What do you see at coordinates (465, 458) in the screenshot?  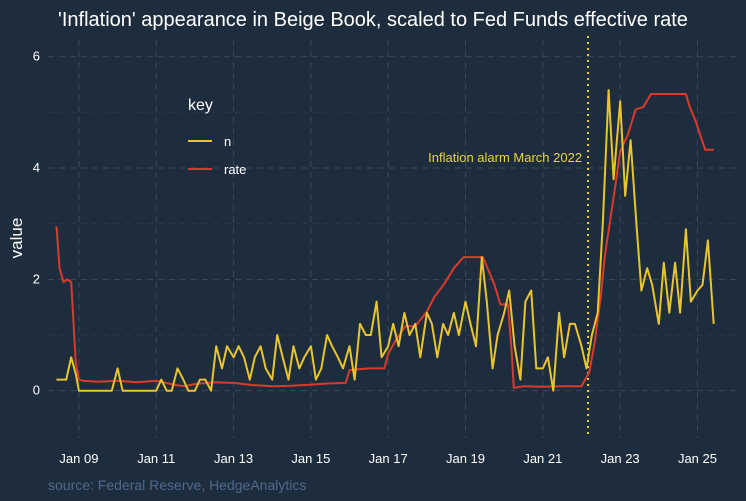 I see `x-tick-label: Jan 19` at bounding box center [465, 458].